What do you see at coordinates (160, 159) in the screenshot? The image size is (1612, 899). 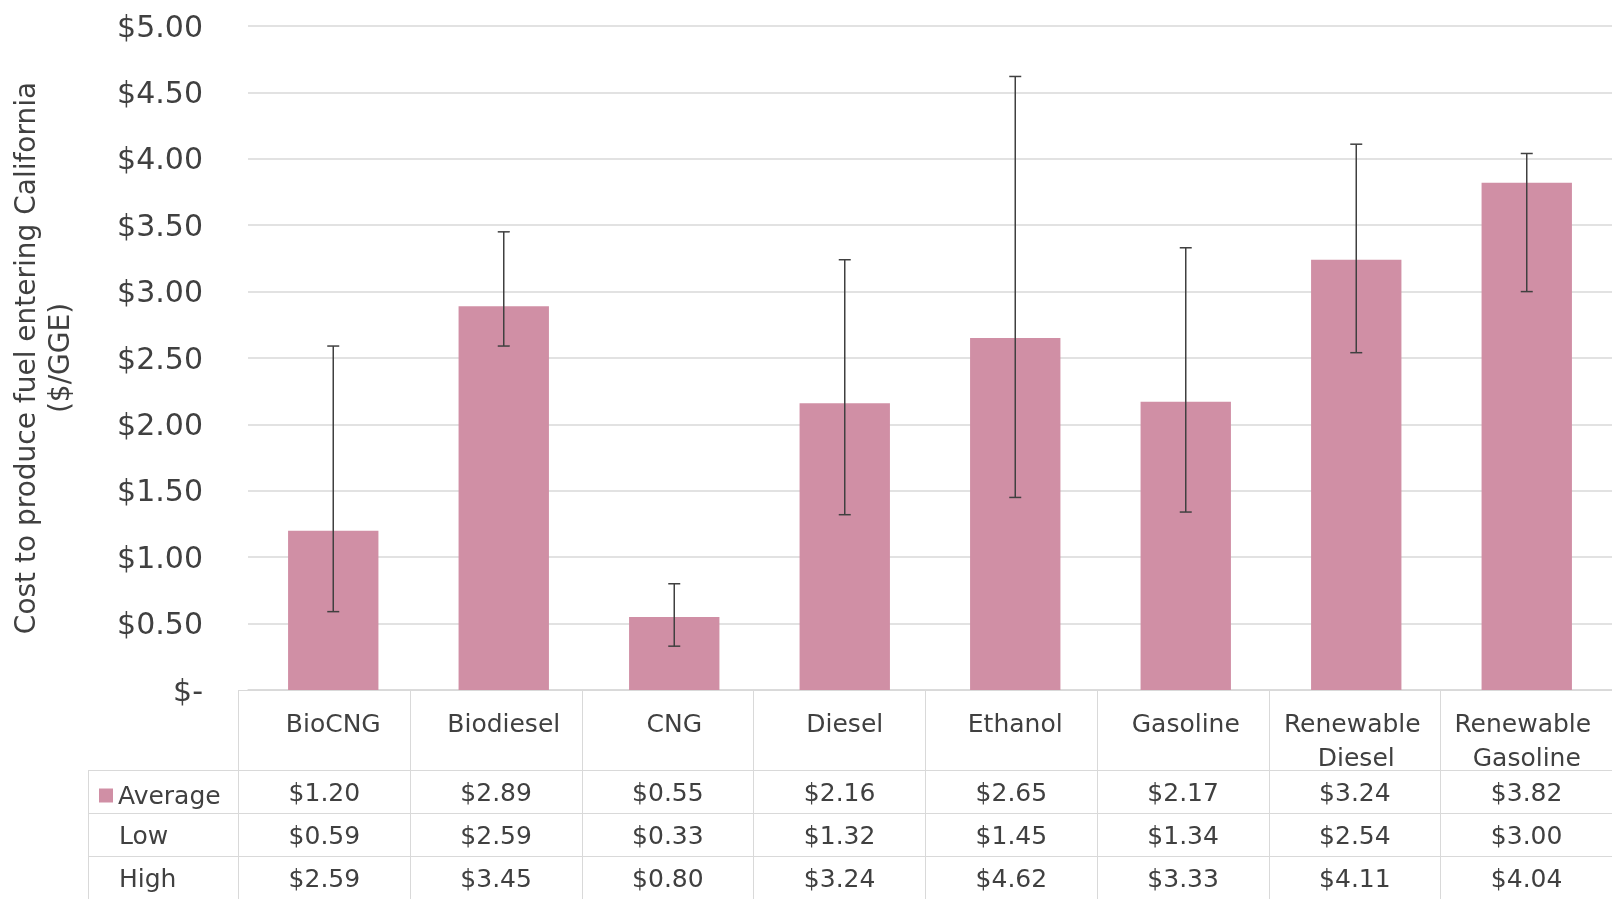 I see `y-tick-label: $4.00` at bounding box center [160, 159].